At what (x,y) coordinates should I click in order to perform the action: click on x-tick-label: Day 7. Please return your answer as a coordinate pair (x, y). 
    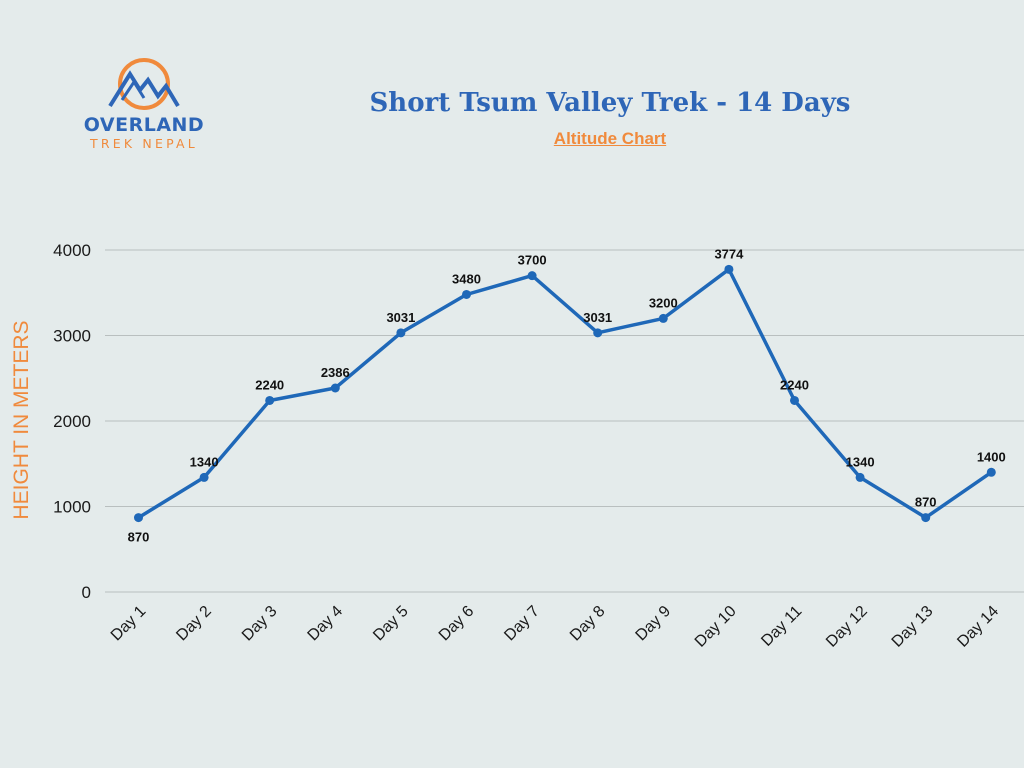
    Looking at the image, I should click on (522, 624).